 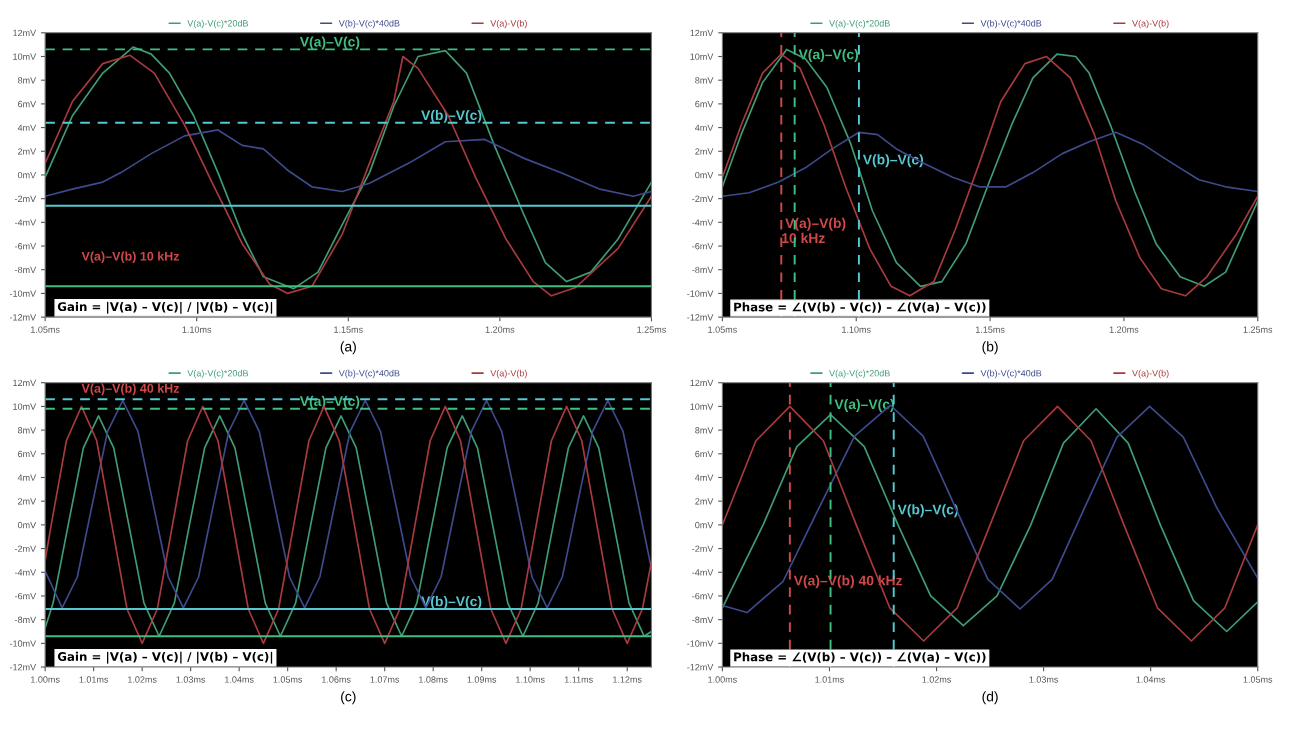 What do you see at coordinates (348, 698) in the screenshot?
I see `text: (c)` at bounding box center [348, 698].